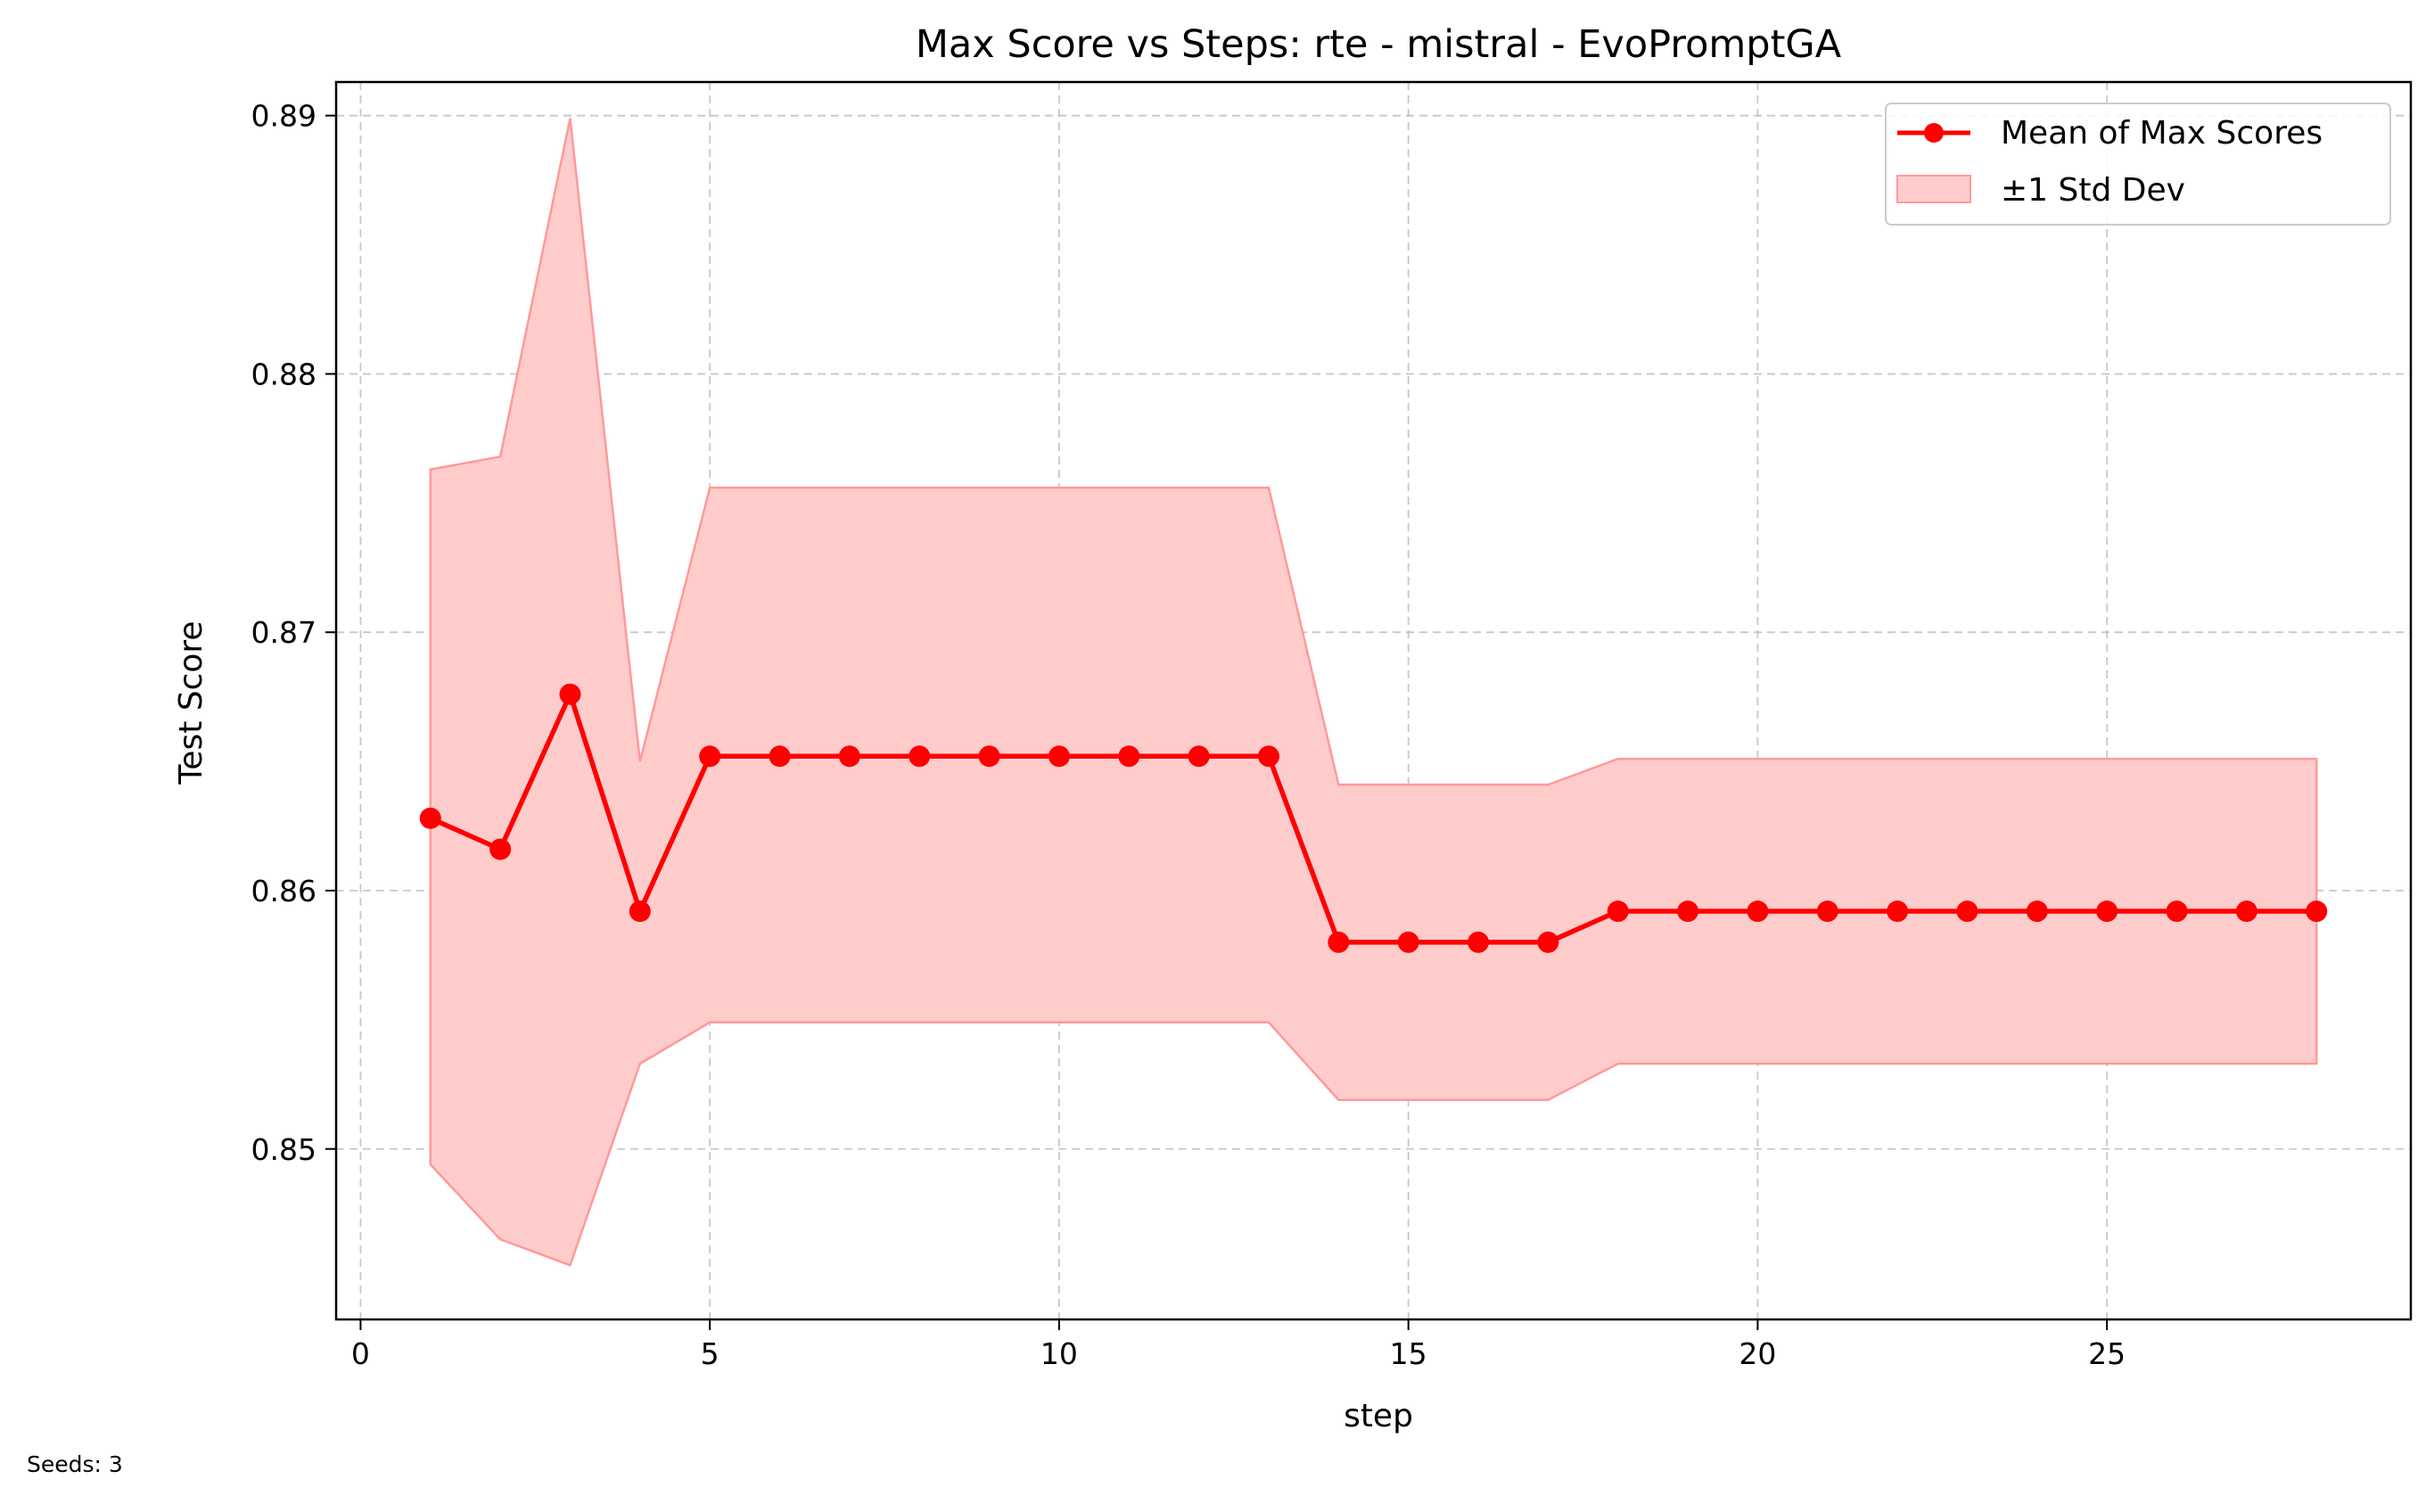 This screenshot has height=1512, width=2434. Describe the element at coordinates (1934, 133) in the screenshot. I see `legend-marker-swatch` at that location.